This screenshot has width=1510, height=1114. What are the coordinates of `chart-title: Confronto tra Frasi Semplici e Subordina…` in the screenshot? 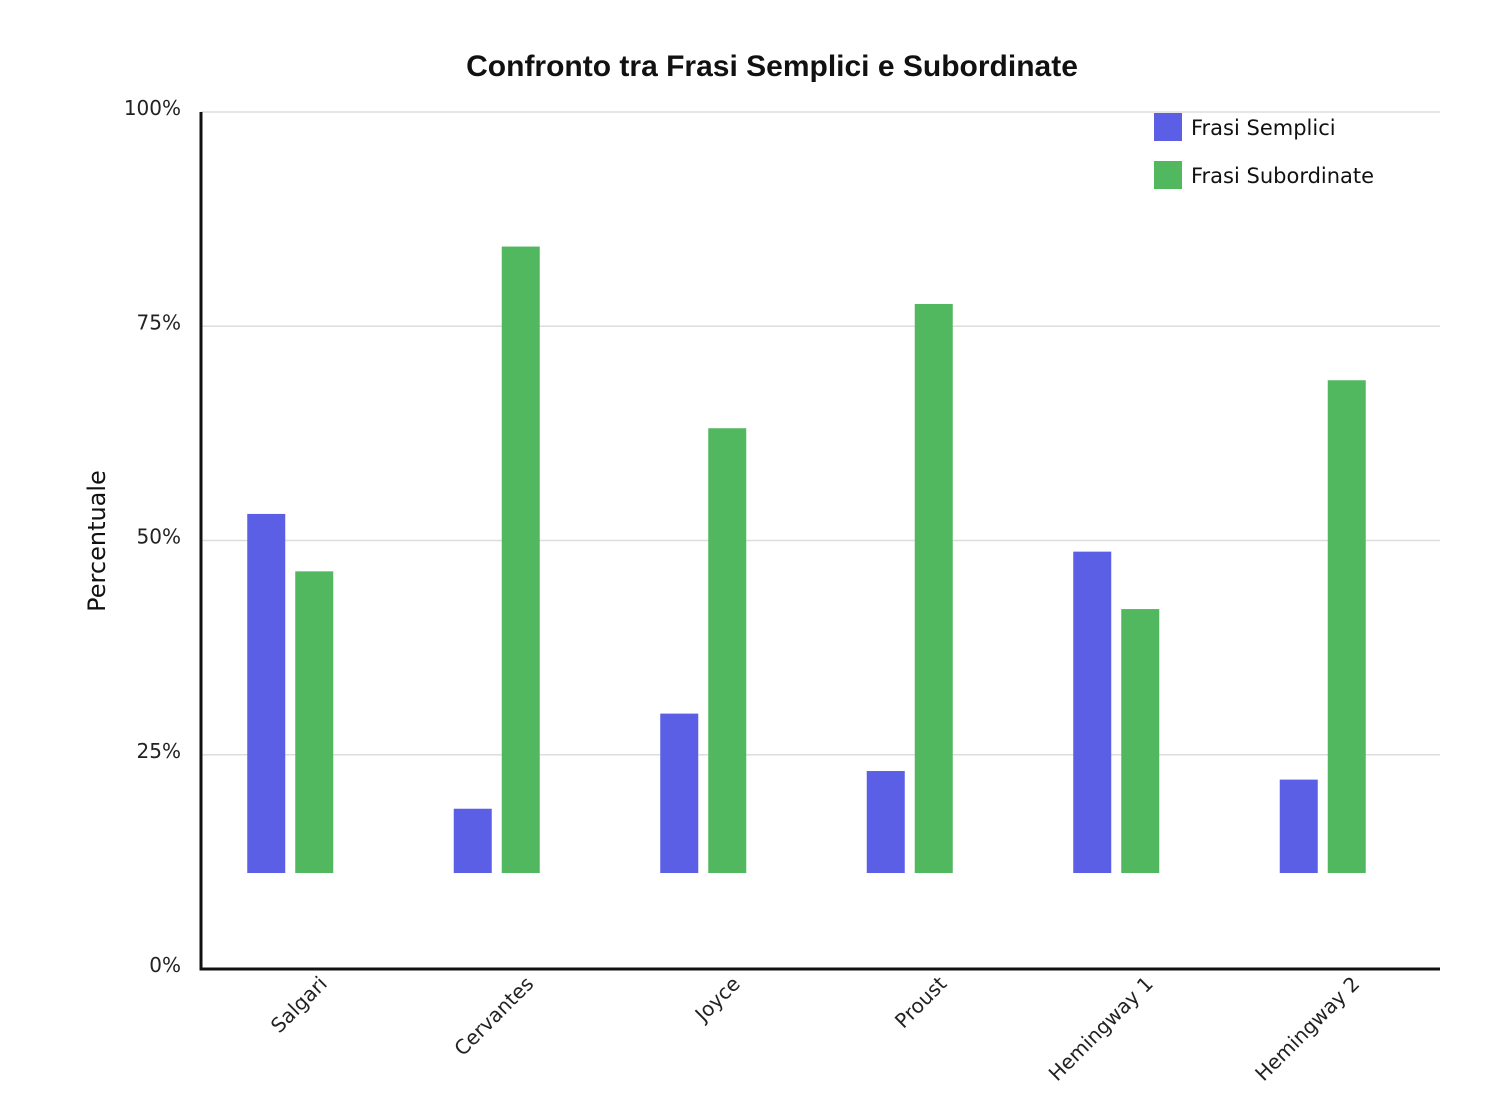 It's located at (772, 66).